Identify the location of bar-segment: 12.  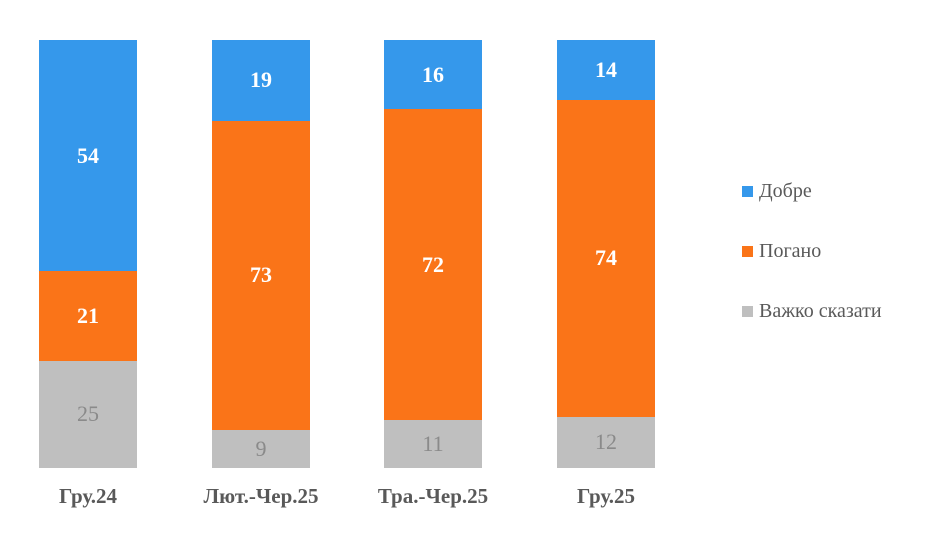
(606, 442).